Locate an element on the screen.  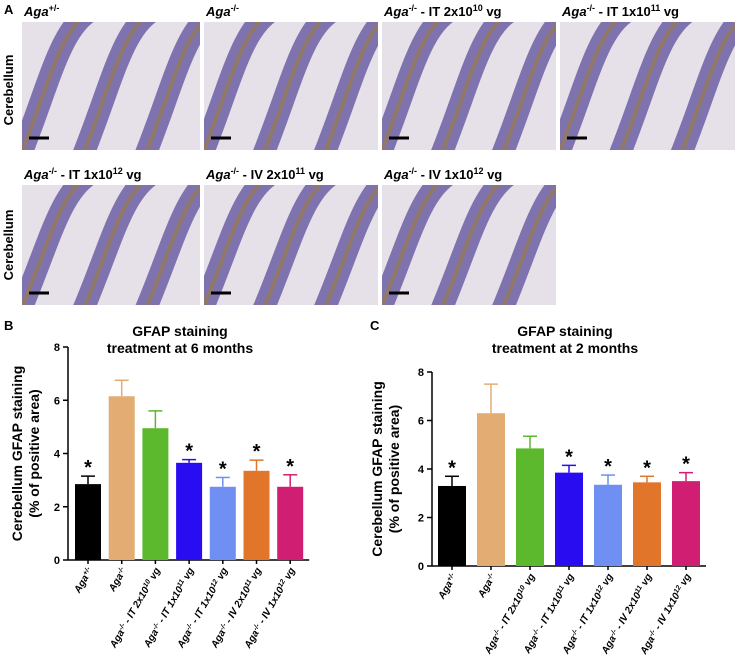
panel-letter: A is located at coordinates (9, 9).